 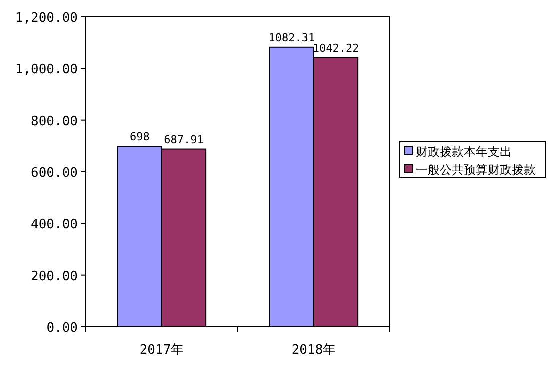 I want to click on y-tick-label: 800.00, so click(x=54, y=122).